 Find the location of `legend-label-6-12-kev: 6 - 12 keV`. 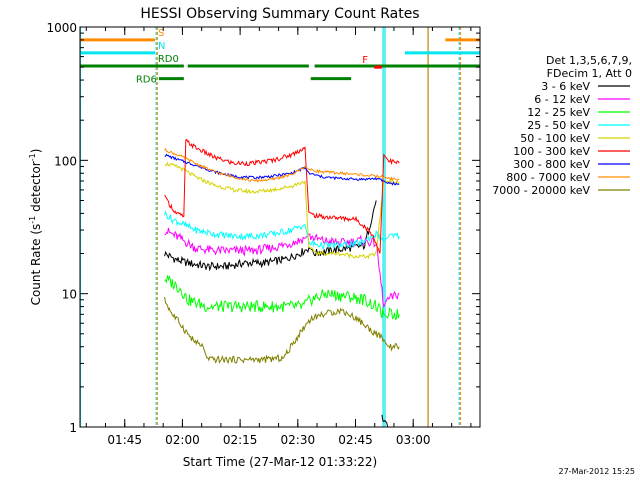

legend-label-6-12-kev: 6 - 12 keV is located at coordinates (562, 99).